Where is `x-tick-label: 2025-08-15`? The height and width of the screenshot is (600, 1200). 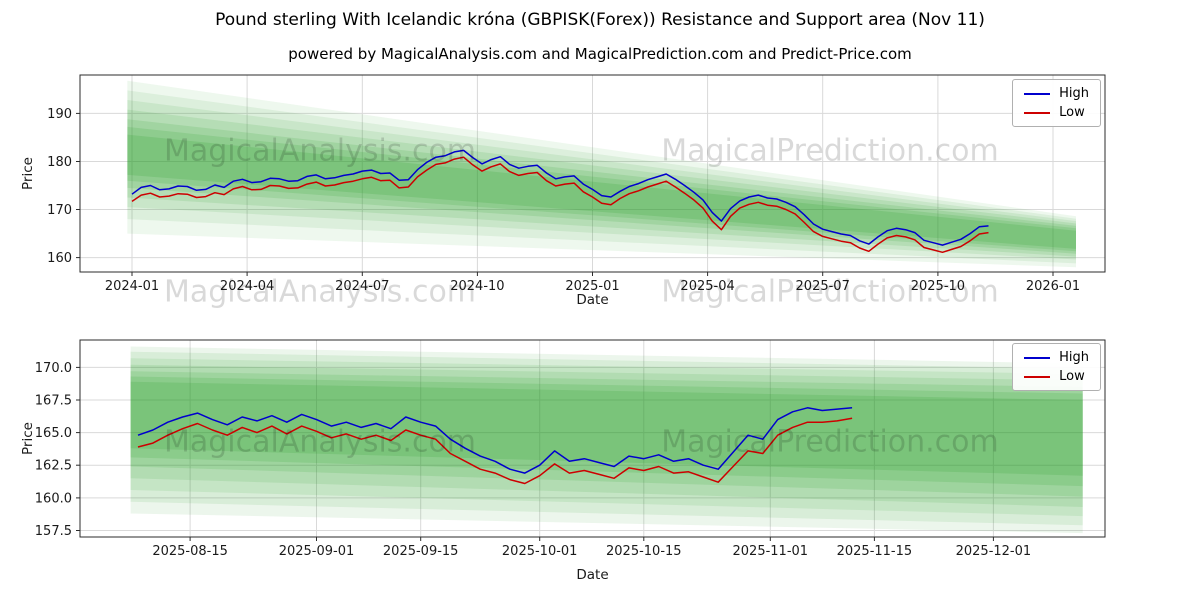 x-tick-label: 2025-08-15 is located at coordinates (190, 551).